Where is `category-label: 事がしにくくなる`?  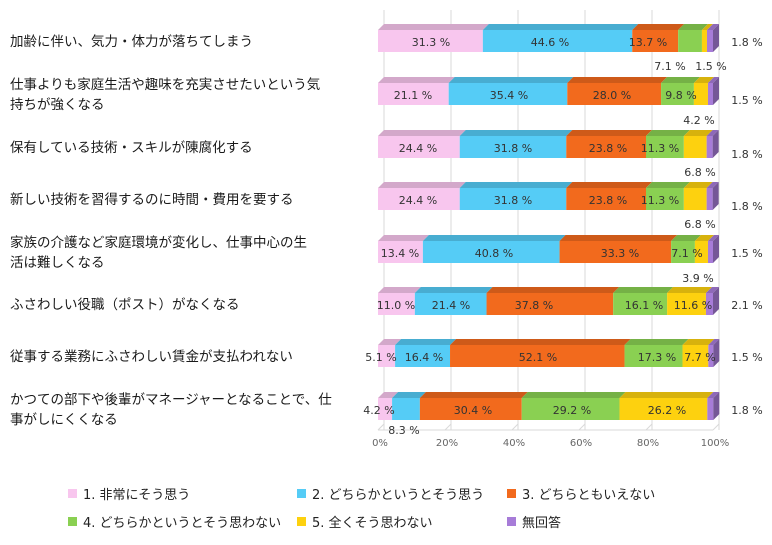
category-label: 事がしにくくなる is located at coordinates (64, 420).